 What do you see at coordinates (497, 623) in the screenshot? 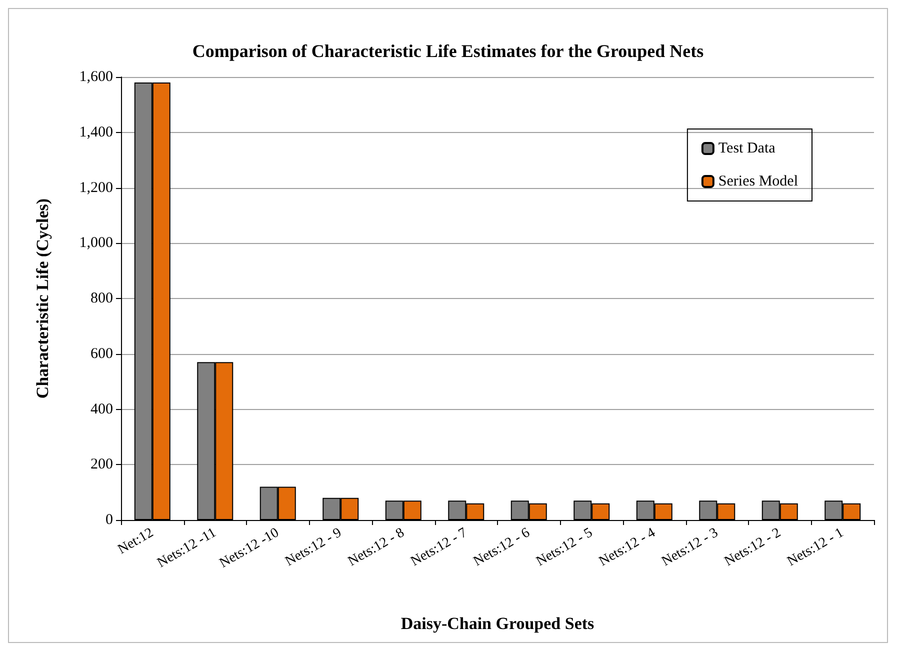
I see `x-axis-title: Daisy-Chain Grouped Sets` at bounding box center [497, 623].